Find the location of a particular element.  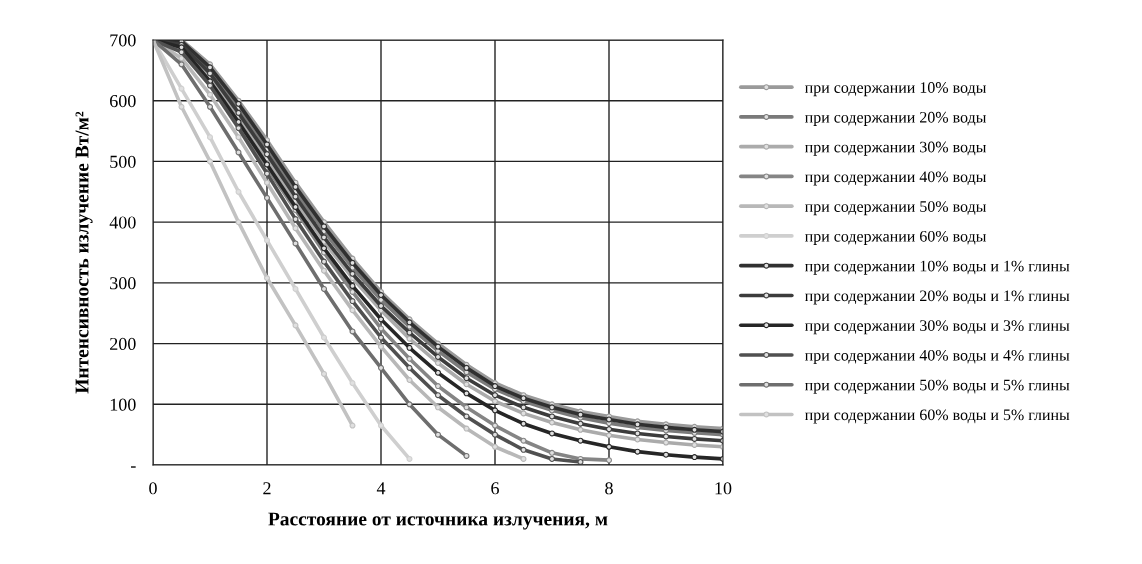

x-tick-label: 8 is located at coordinates (609, 488).